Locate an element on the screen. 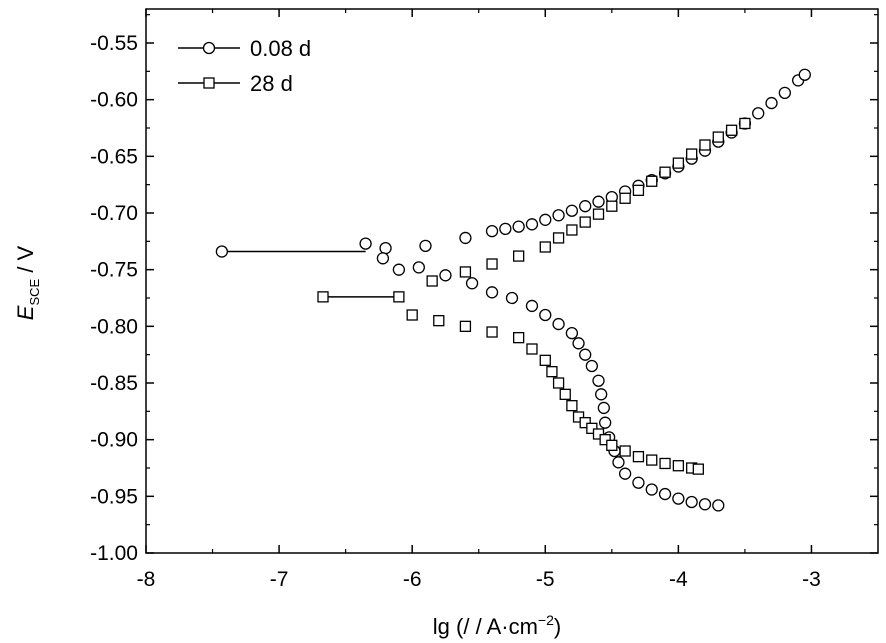 This screenshot has width=886, height=643. y-axis-title-sub: SCE is located at coordinates (34, 291).